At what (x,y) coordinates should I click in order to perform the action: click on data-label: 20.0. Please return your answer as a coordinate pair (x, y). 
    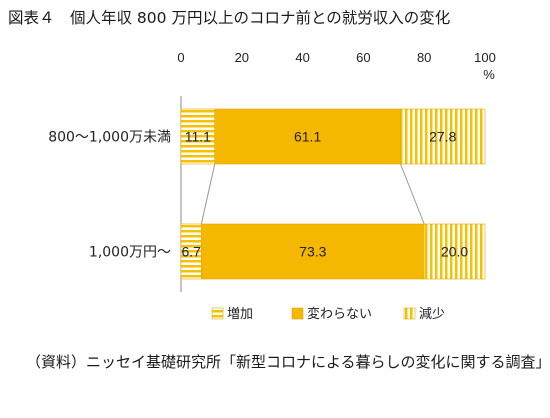
    Looking at the image, I should click on (454, 252).